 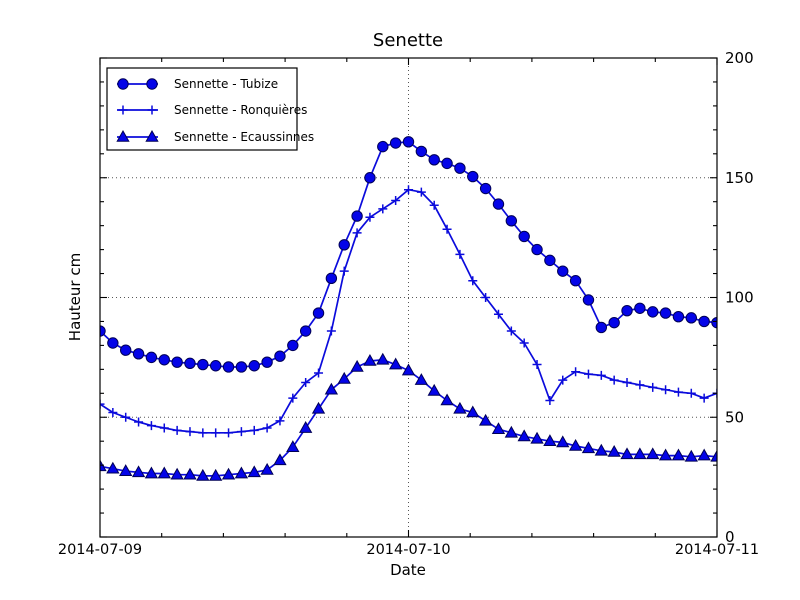 What do you see at coordinates (739, 58) in the screenshot?
I see `y-tick-label: 200` at bounding box center [739, 58].